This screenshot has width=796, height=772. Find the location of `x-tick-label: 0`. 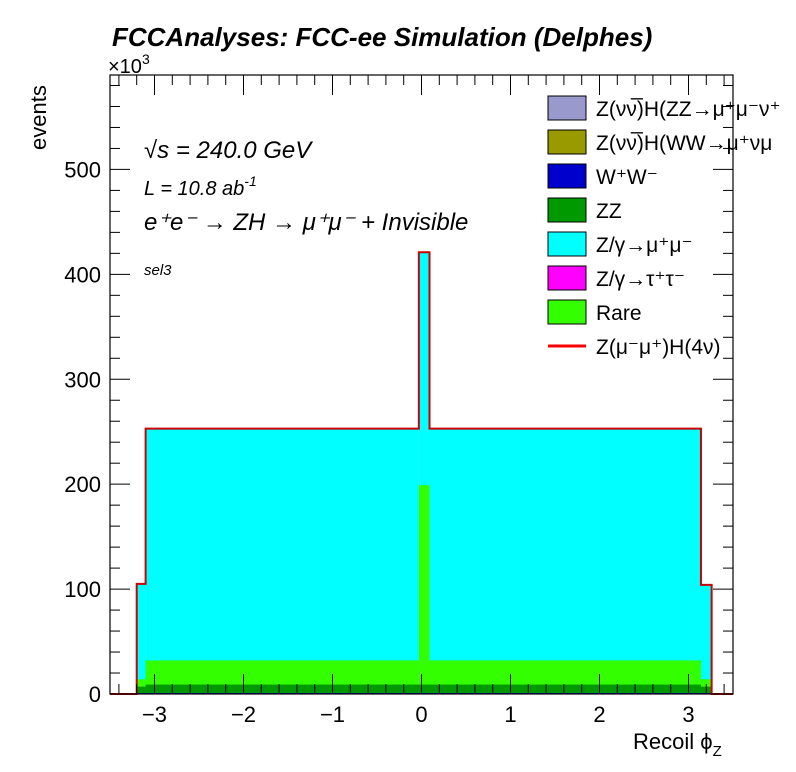

x-tick-label: 0 is located at coordinates (421, 714).